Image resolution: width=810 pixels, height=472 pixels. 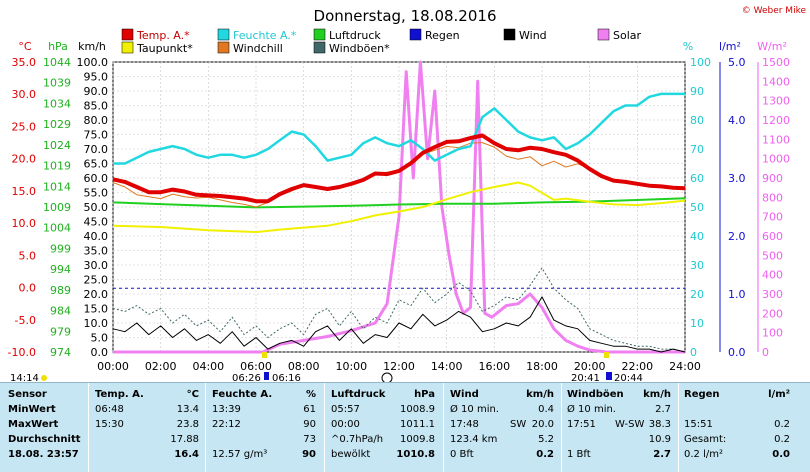 What do you see at coordinates (96, 280) in the screenshot?
I see `wind-tick-label: 25.0` at bounding box center [96, 280].